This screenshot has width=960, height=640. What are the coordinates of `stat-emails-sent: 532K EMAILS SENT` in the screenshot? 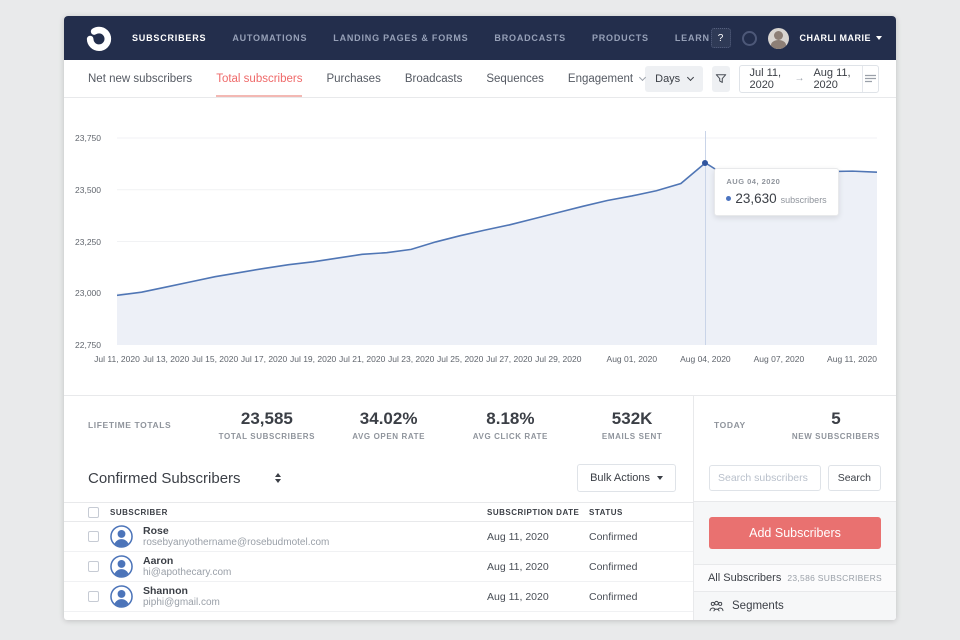 It's located at (632, 425).